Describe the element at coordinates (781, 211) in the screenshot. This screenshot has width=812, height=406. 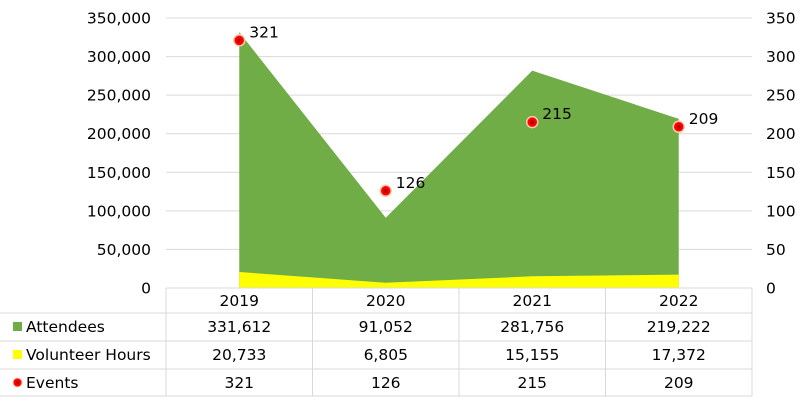
I see `right-axis-tick-label: 100` at that location.